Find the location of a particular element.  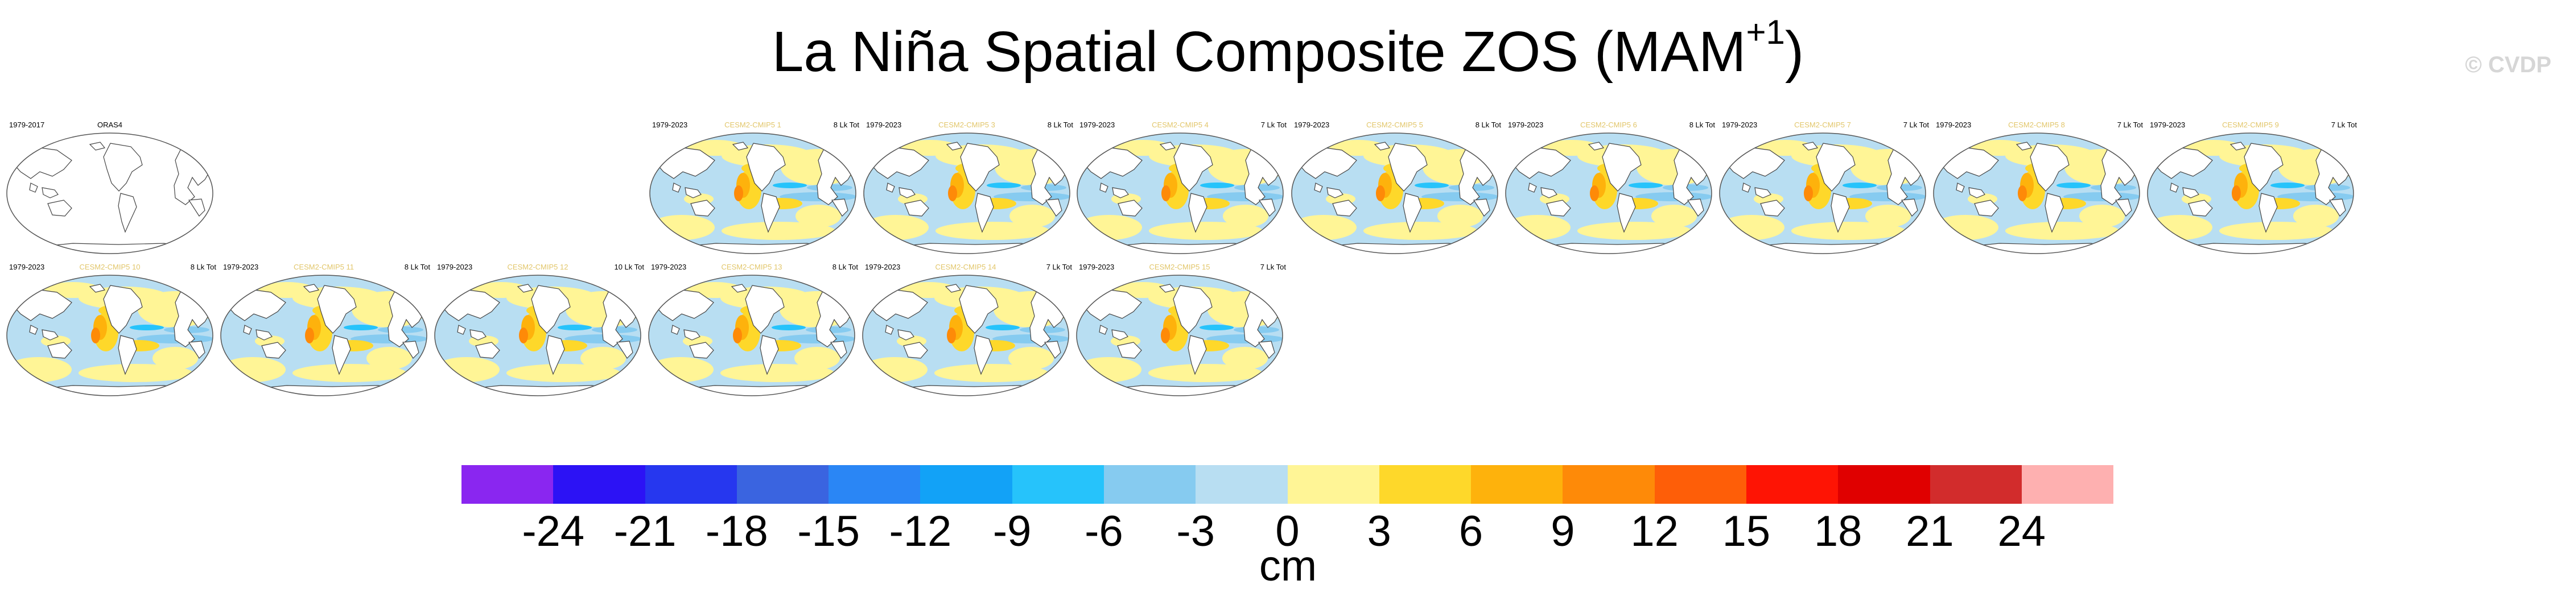

panel-count-label: 10 Lk Tot is located at coordinates (629, 267).